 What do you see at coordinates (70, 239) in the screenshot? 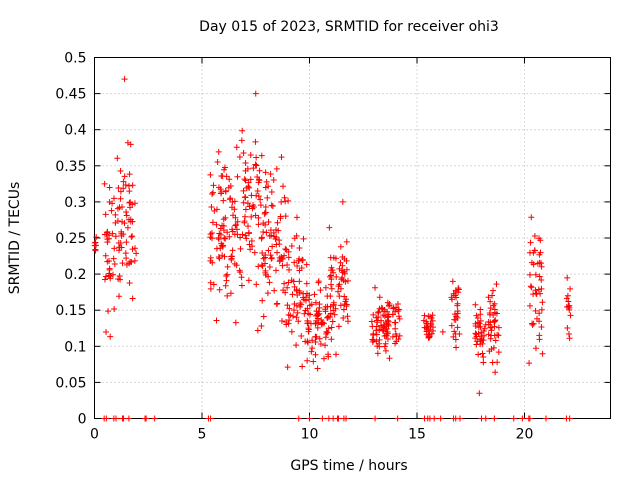
I see `y-tick-label: 0.25` at bounding box center [70, 239].